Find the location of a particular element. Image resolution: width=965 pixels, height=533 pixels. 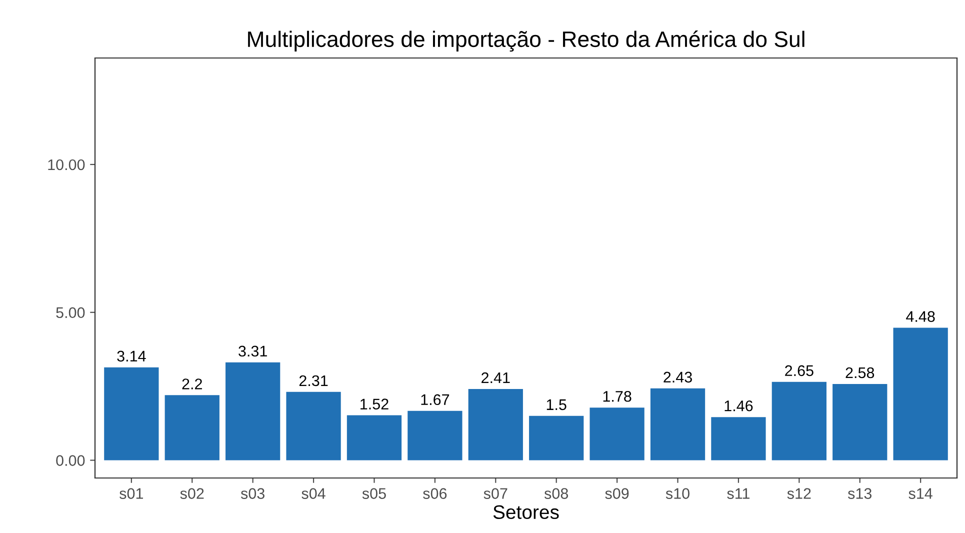

x-tick-label: s07 is located at coordinates (496, 493).